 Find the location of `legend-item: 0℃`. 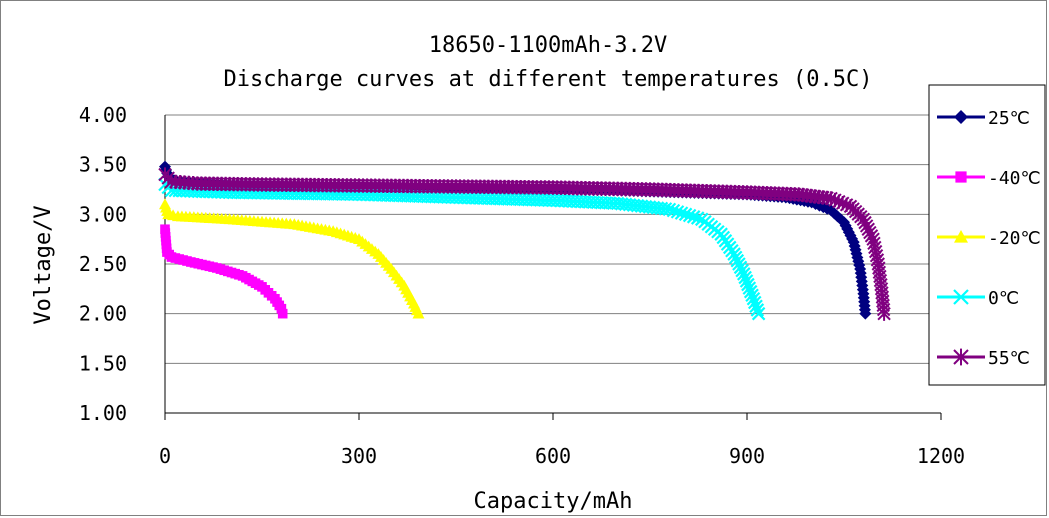

legend-item: 0℃ is located at coordinates (978, 298).